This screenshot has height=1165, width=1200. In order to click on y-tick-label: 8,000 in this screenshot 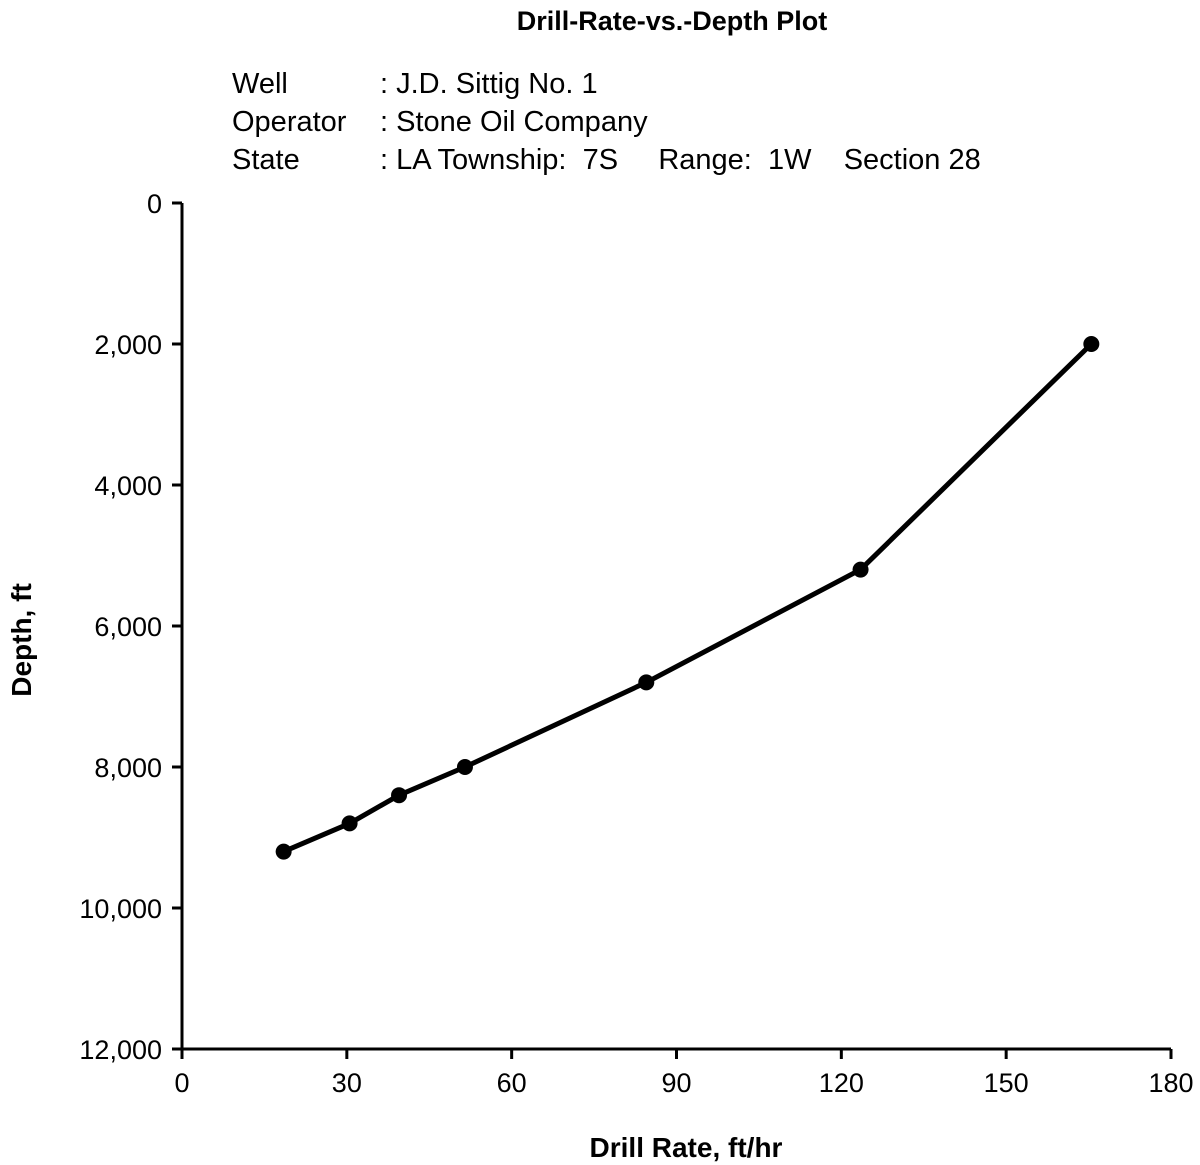, I will do `click(128, 768)`.